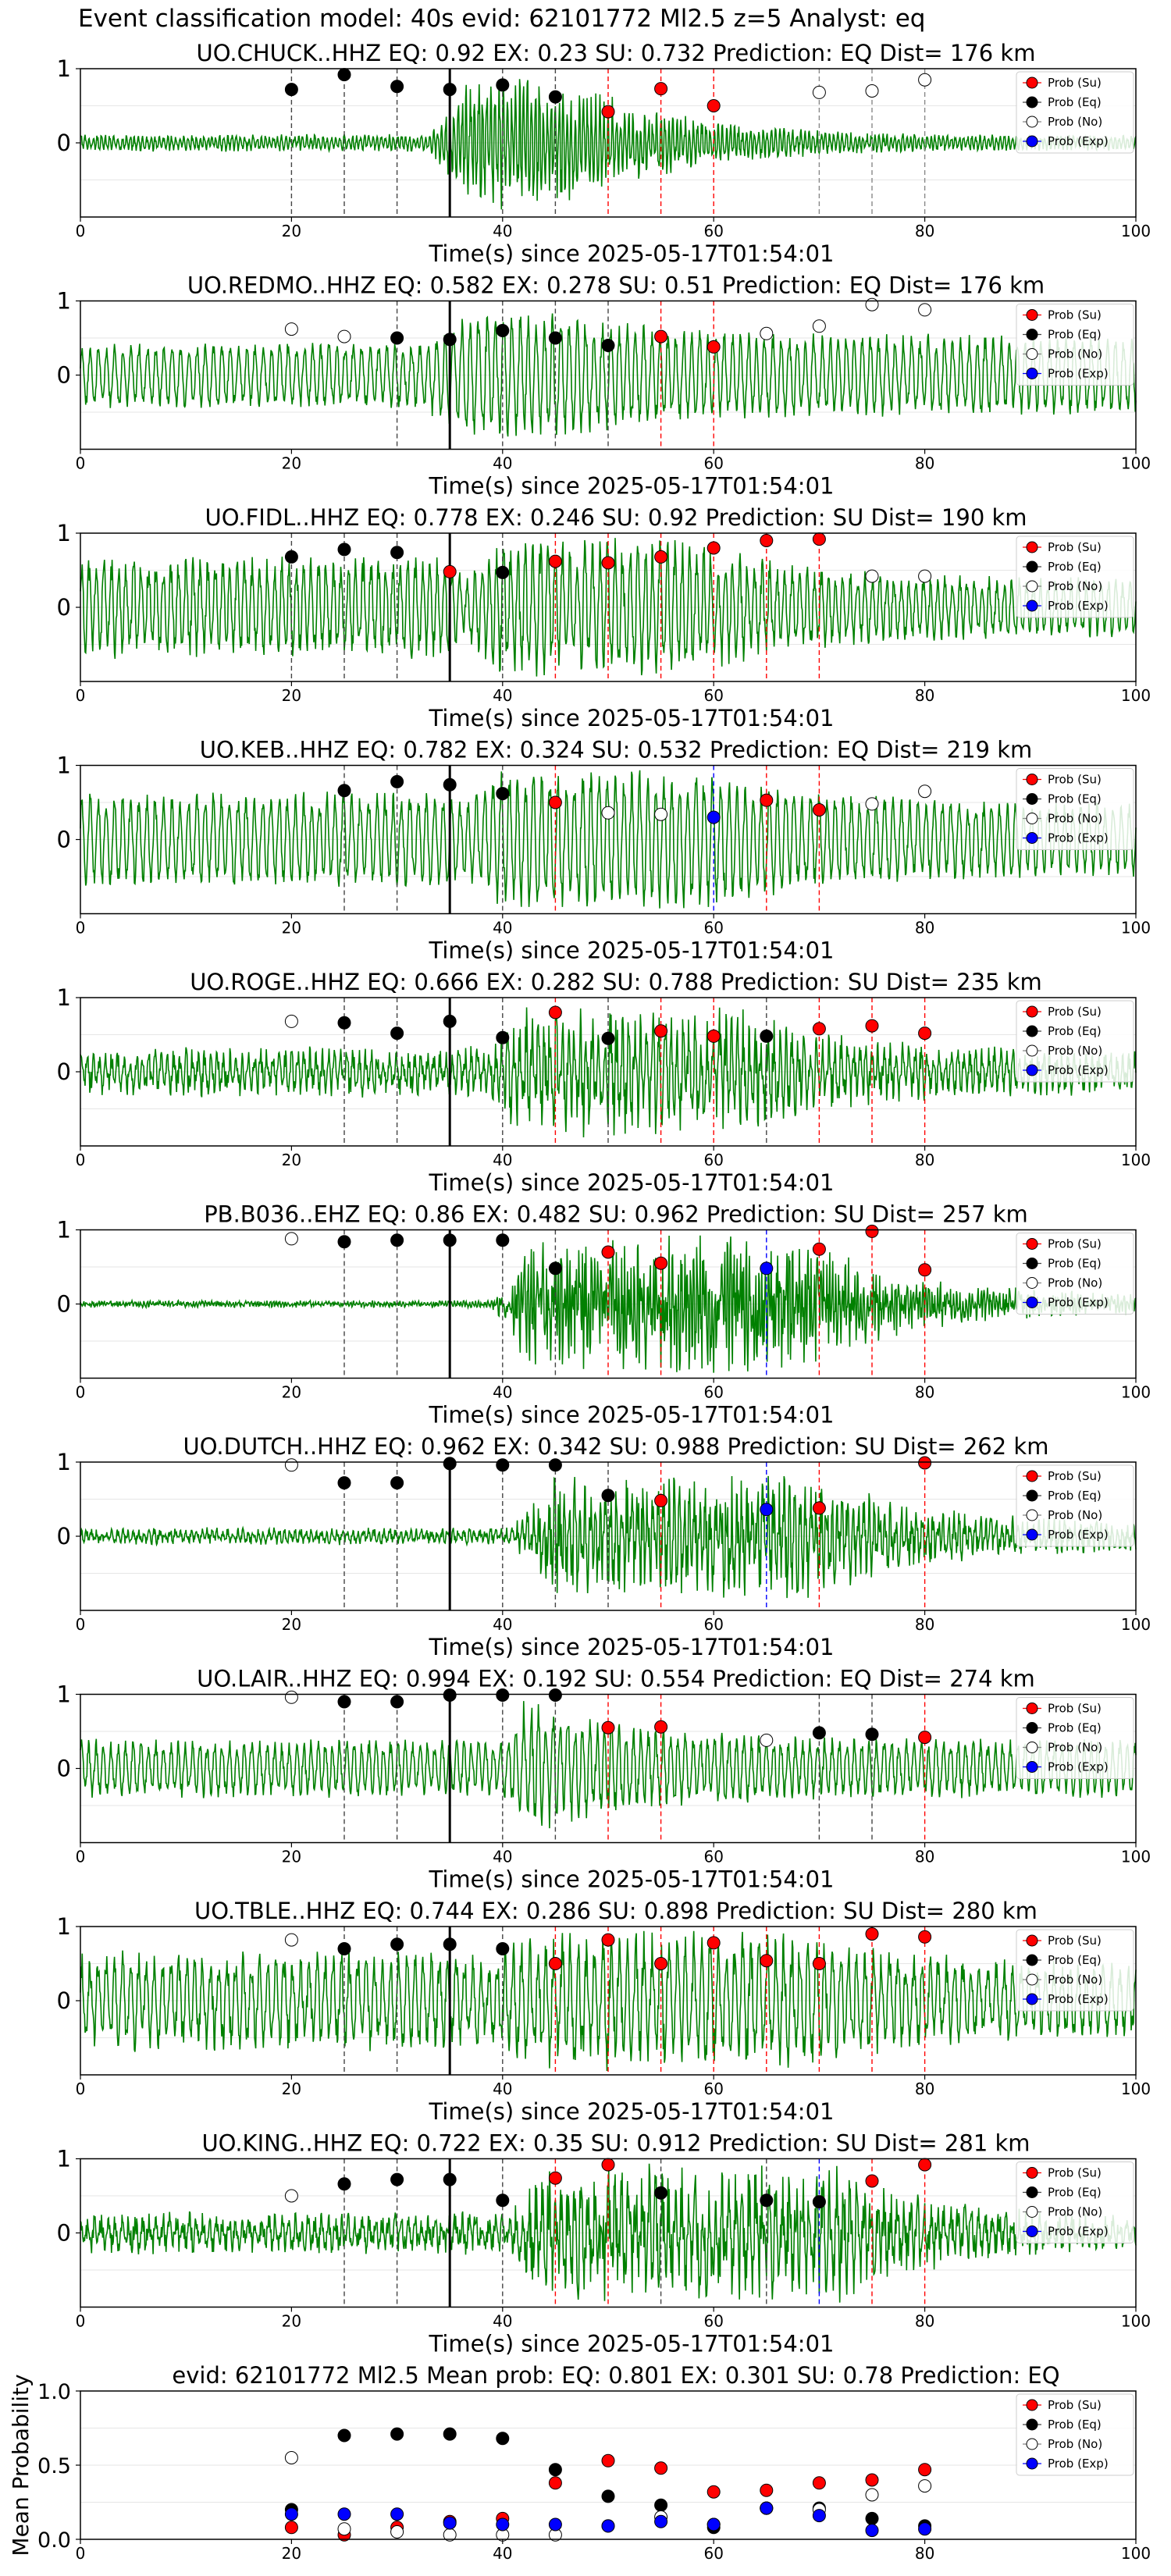 The image size is (1171, 2576). I want to click on x-tick-label: 0, so click(81, 2553).